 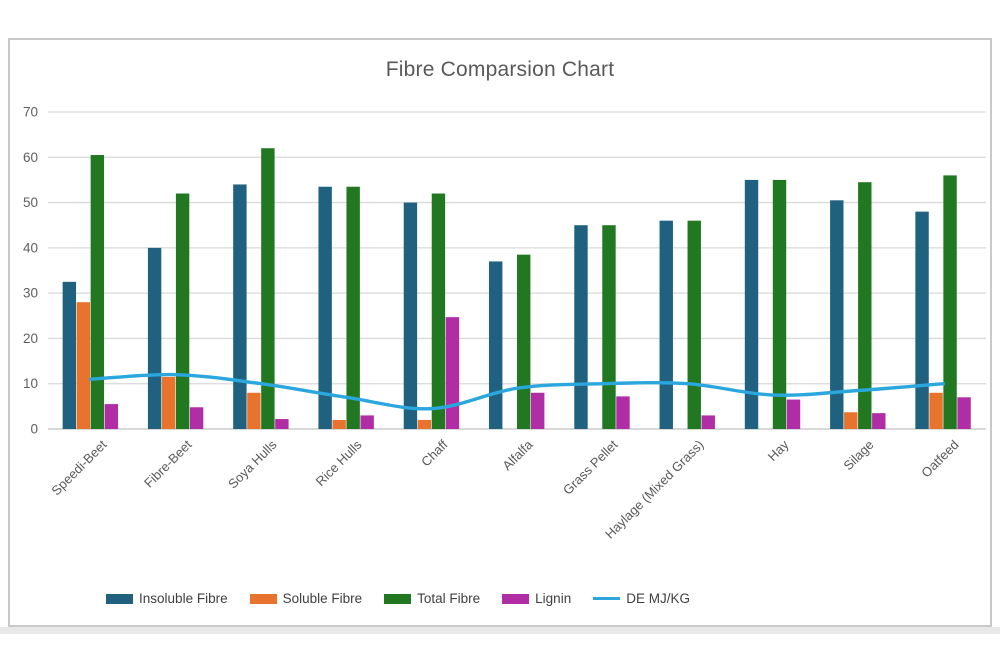 I want to click on y-tick-label: 20, so click(x=30, y=338).